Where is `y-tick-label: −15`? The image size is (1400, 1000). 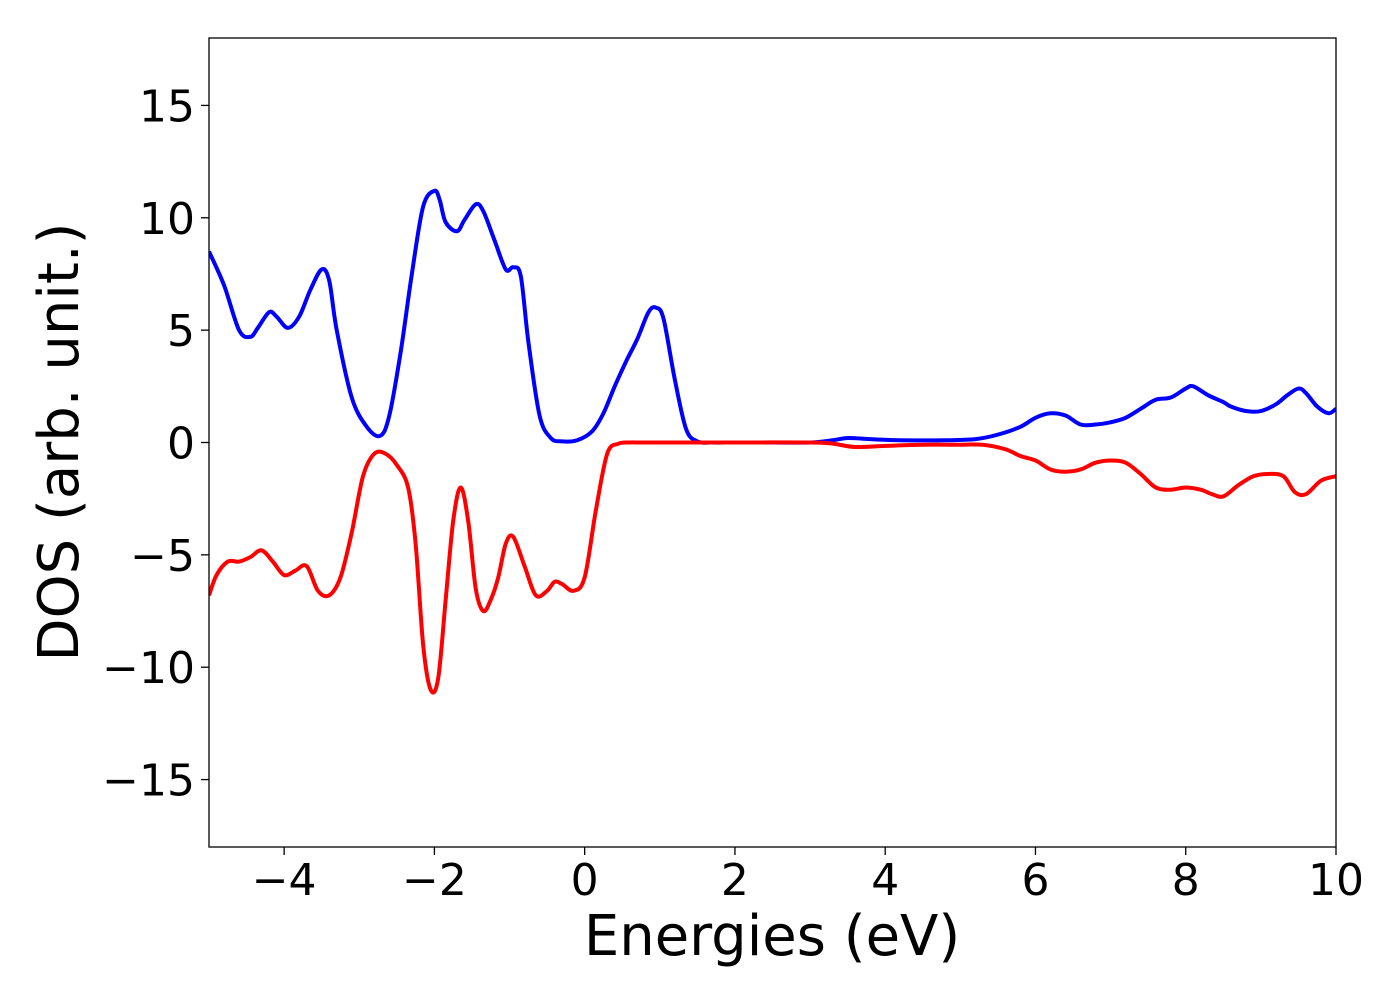
y-tick-label: −15 is located at coordinates (148, 781).